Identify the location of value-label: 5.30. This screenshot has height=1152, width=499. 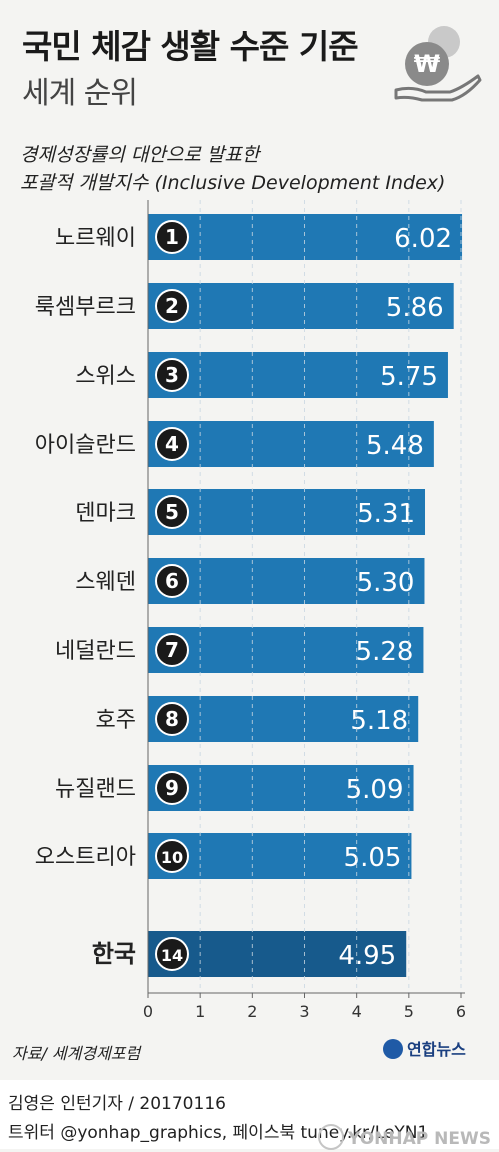
(386, 583).